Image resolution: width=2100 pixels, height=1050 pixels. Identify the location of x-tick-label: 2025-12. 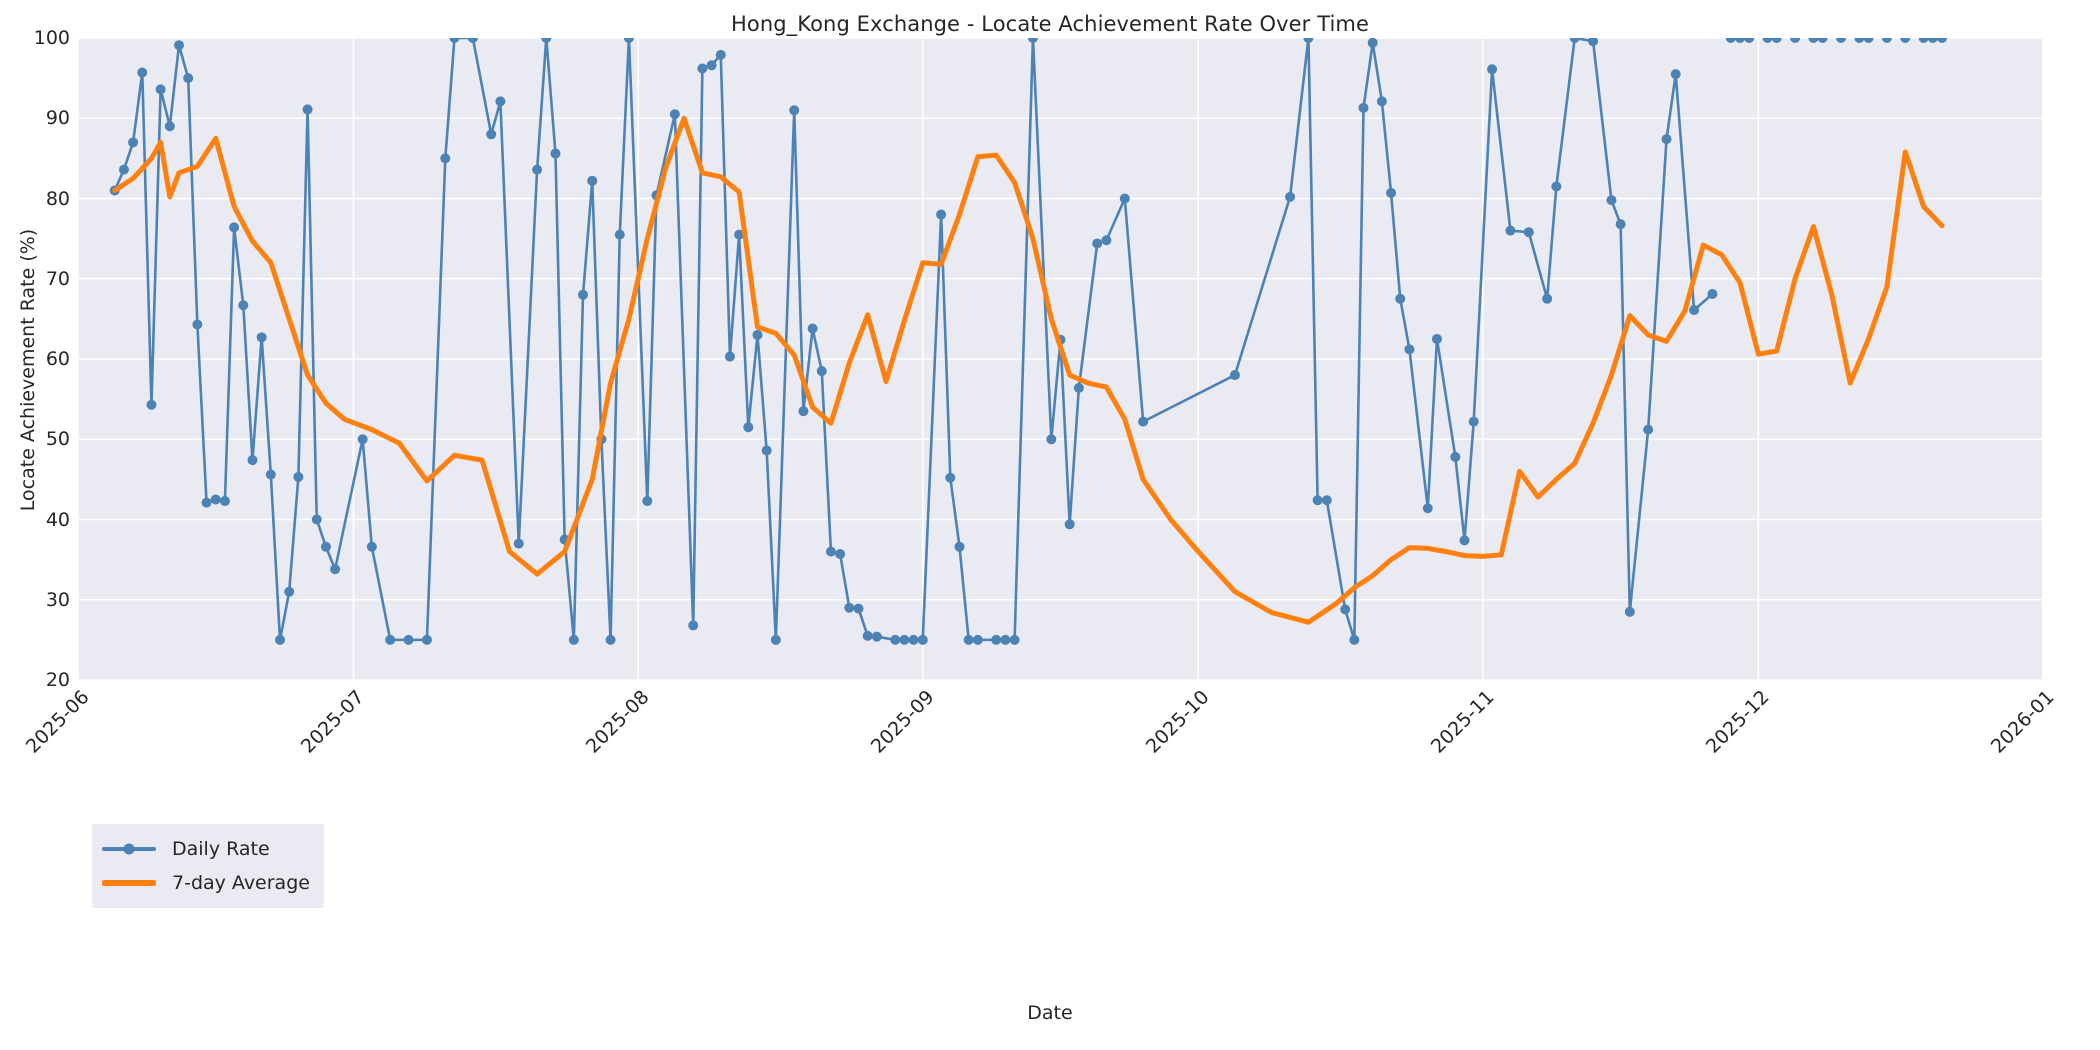
(1738, 722).